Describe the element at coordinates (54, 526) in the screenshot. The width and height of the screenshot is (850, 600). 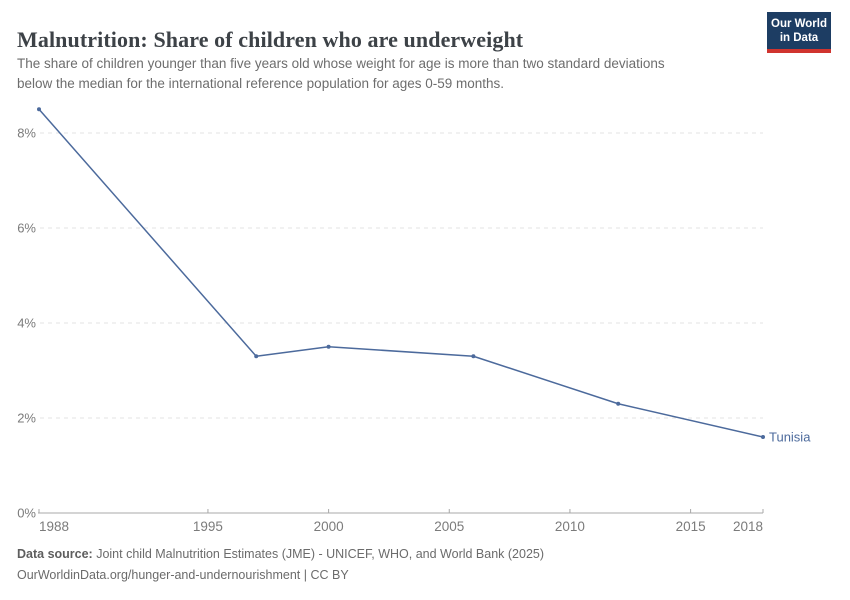
I see `x-tick-label-1988: 1988` at that location.